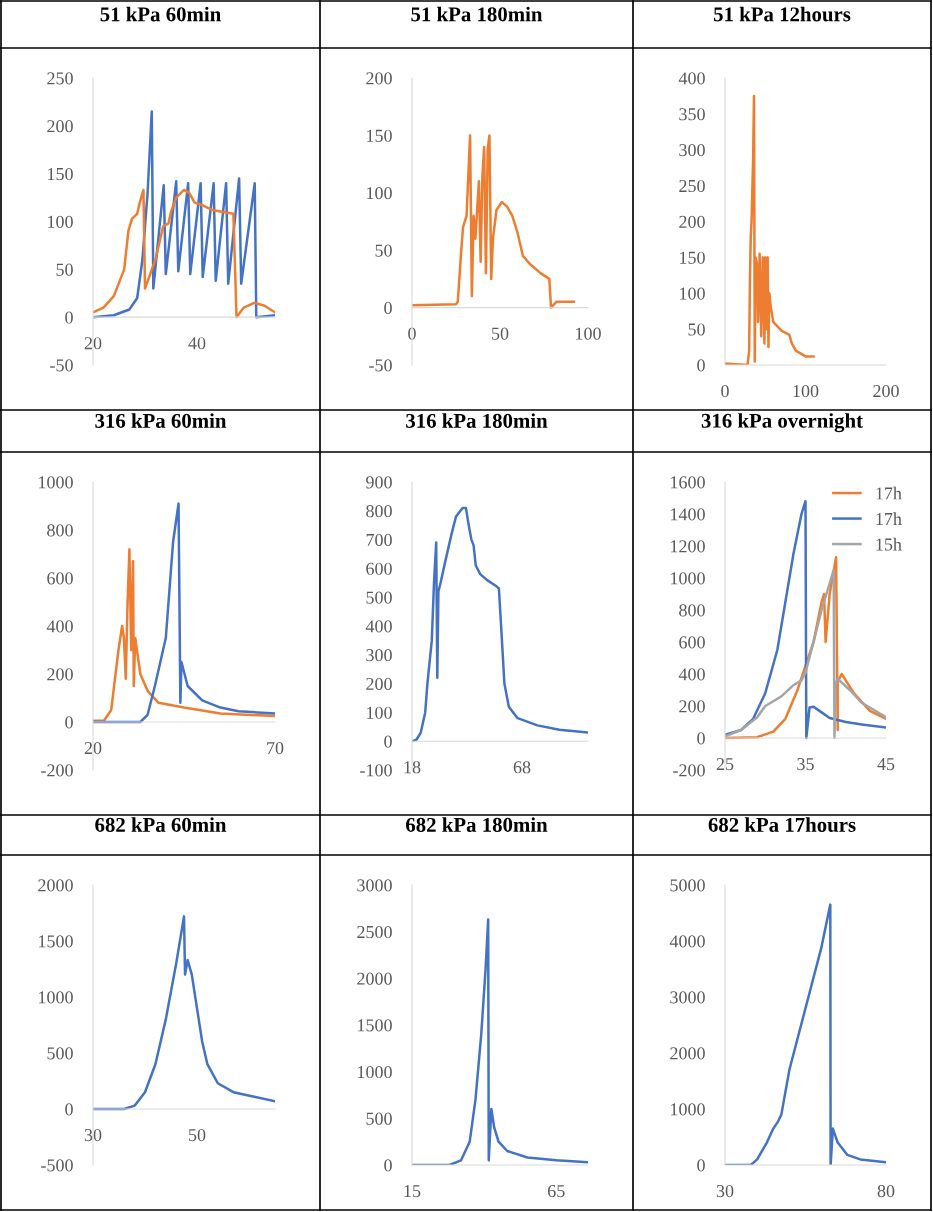 The height and width of the screenshot is (1212, 933). Describe the element at coordinates (886, 391) in the screenshot. I see `x-tick-label: 200` at that location.